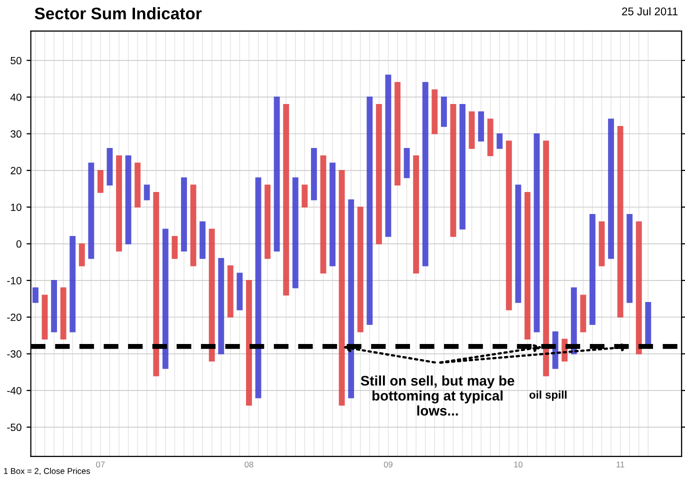 The height and width of the screenshot is (478, 685). What do you see at coordinates (14, 354) in the screenshot?
I see `y-tick-label: -30` at bounding box center [14, 354].